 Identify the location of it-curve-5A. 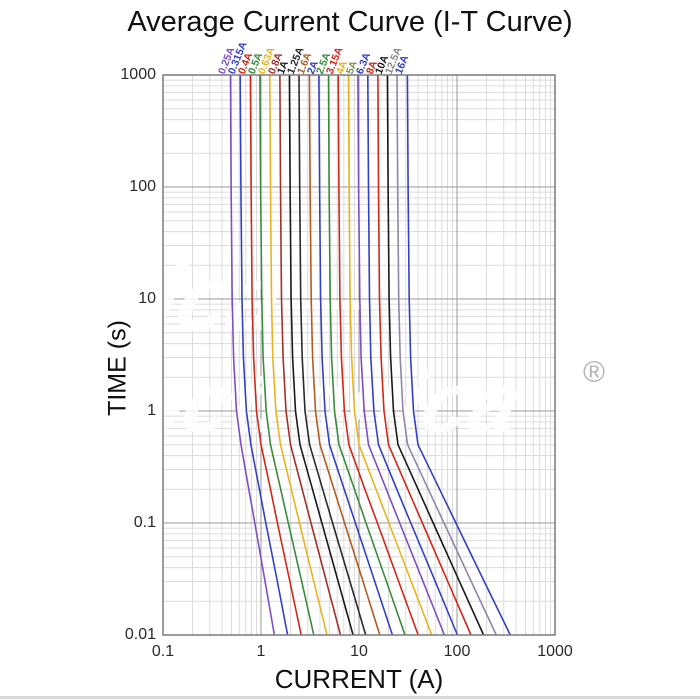
(401, 355).